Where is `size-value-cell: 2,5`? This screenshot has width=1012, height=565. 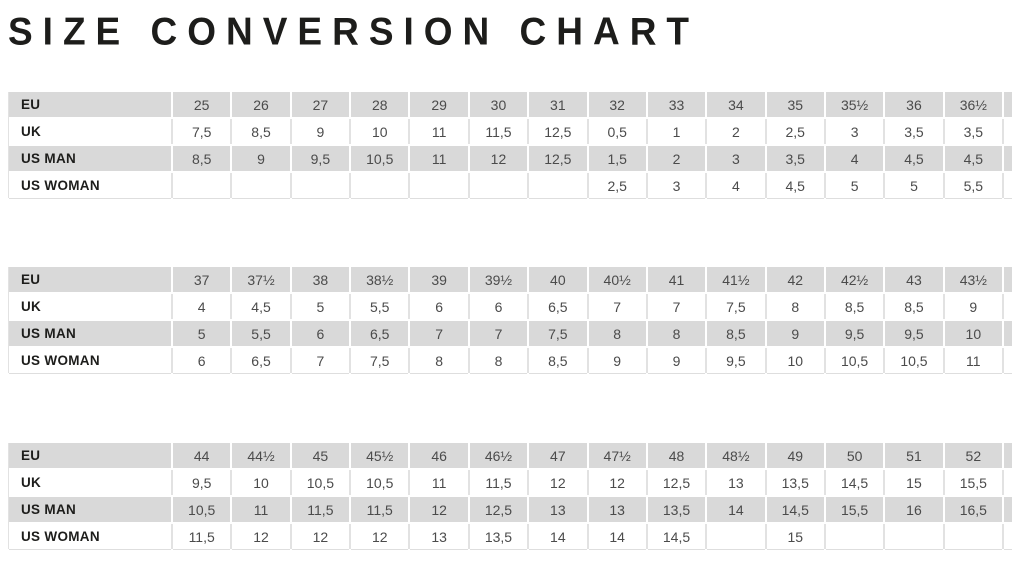
size-value-cell: 2,5 is located at coordinates (795, 131).